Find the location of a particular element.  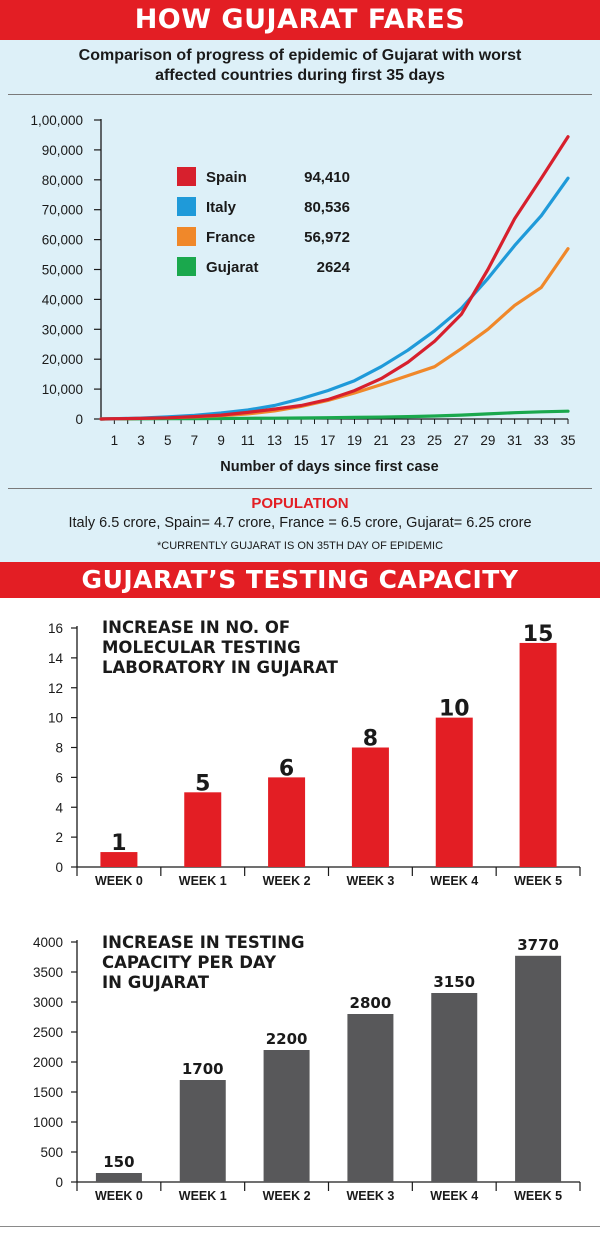

y-tick-label: 1000 is located at coordinates (48, 1122).